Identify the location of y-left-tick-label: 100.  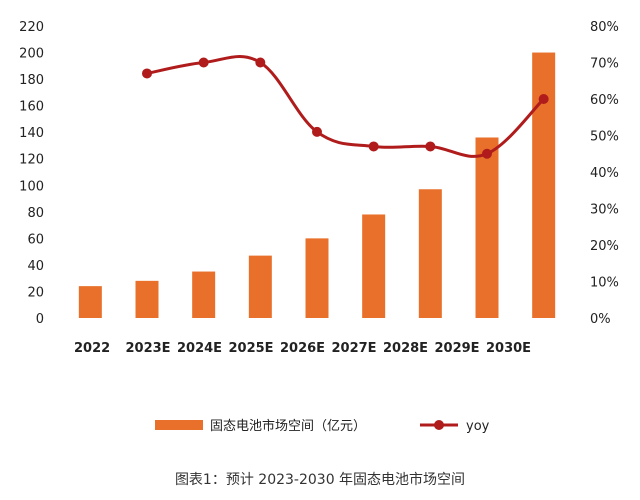
(31, 186).